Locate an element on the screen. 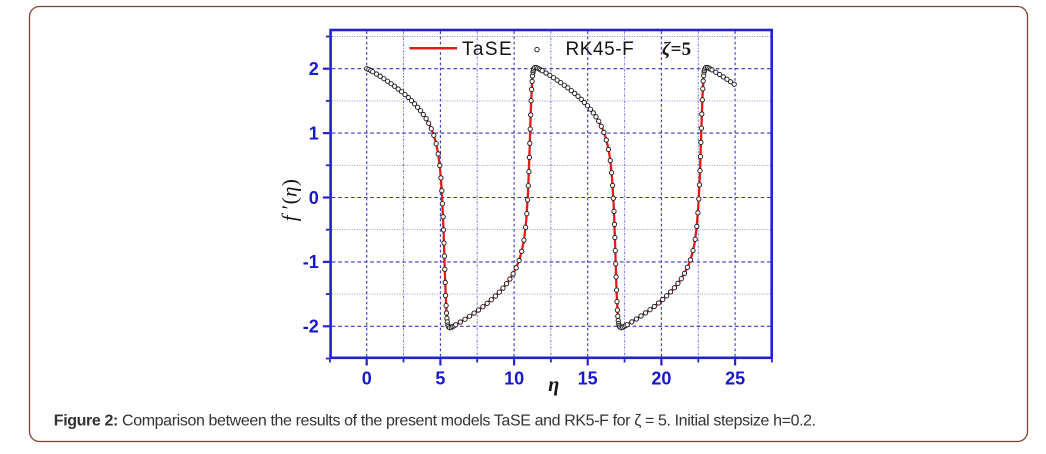  svg-text: η is located at coordinates (553, 385).